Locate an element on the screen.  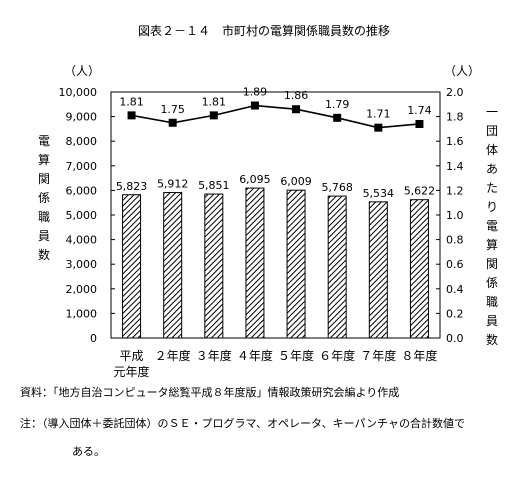
left-tick-label: 3,000 is located at coordinates (82, 264).